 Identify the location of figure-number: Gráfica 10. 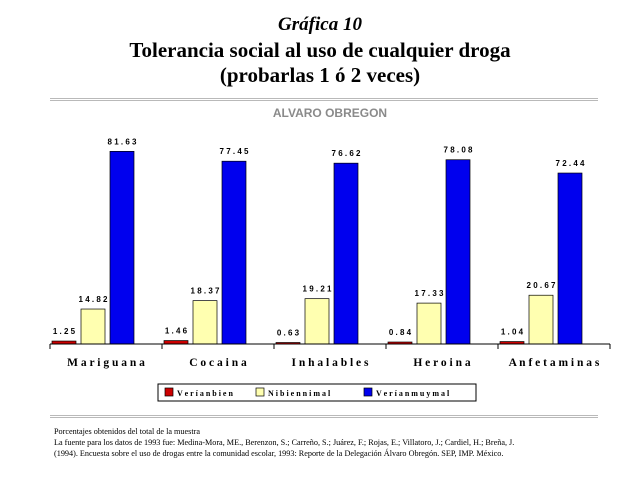
(320, 24).